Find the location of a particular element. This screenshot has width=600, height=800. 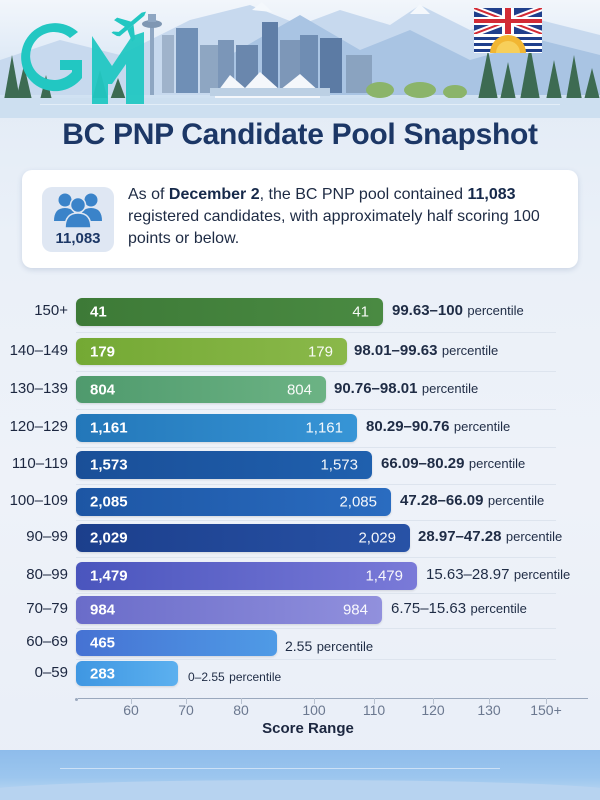

category-label: 60–69 is located at coordinates (47, 641).